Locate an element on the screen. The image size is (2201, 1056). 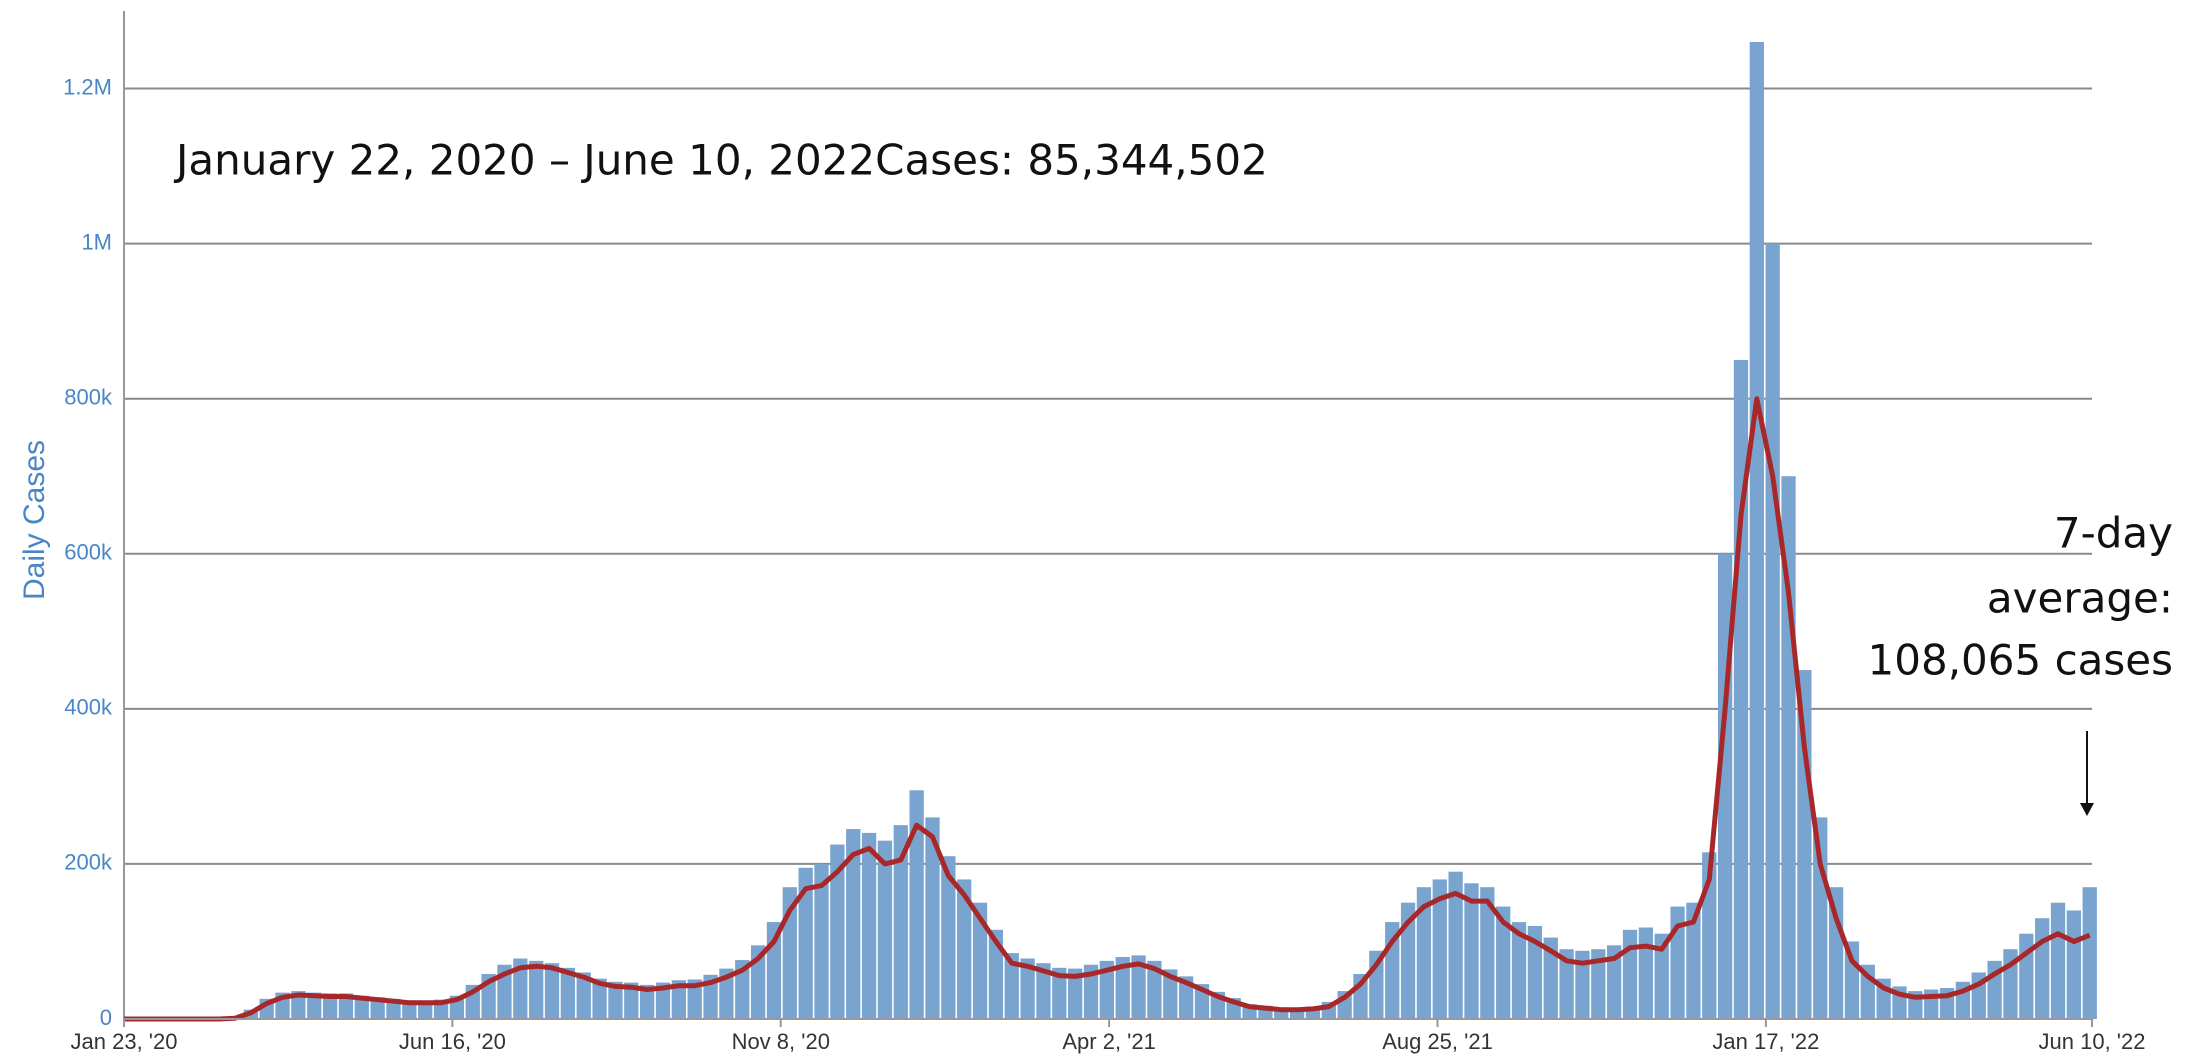
average-annotation: average: is located at coordinates (2080, 598).